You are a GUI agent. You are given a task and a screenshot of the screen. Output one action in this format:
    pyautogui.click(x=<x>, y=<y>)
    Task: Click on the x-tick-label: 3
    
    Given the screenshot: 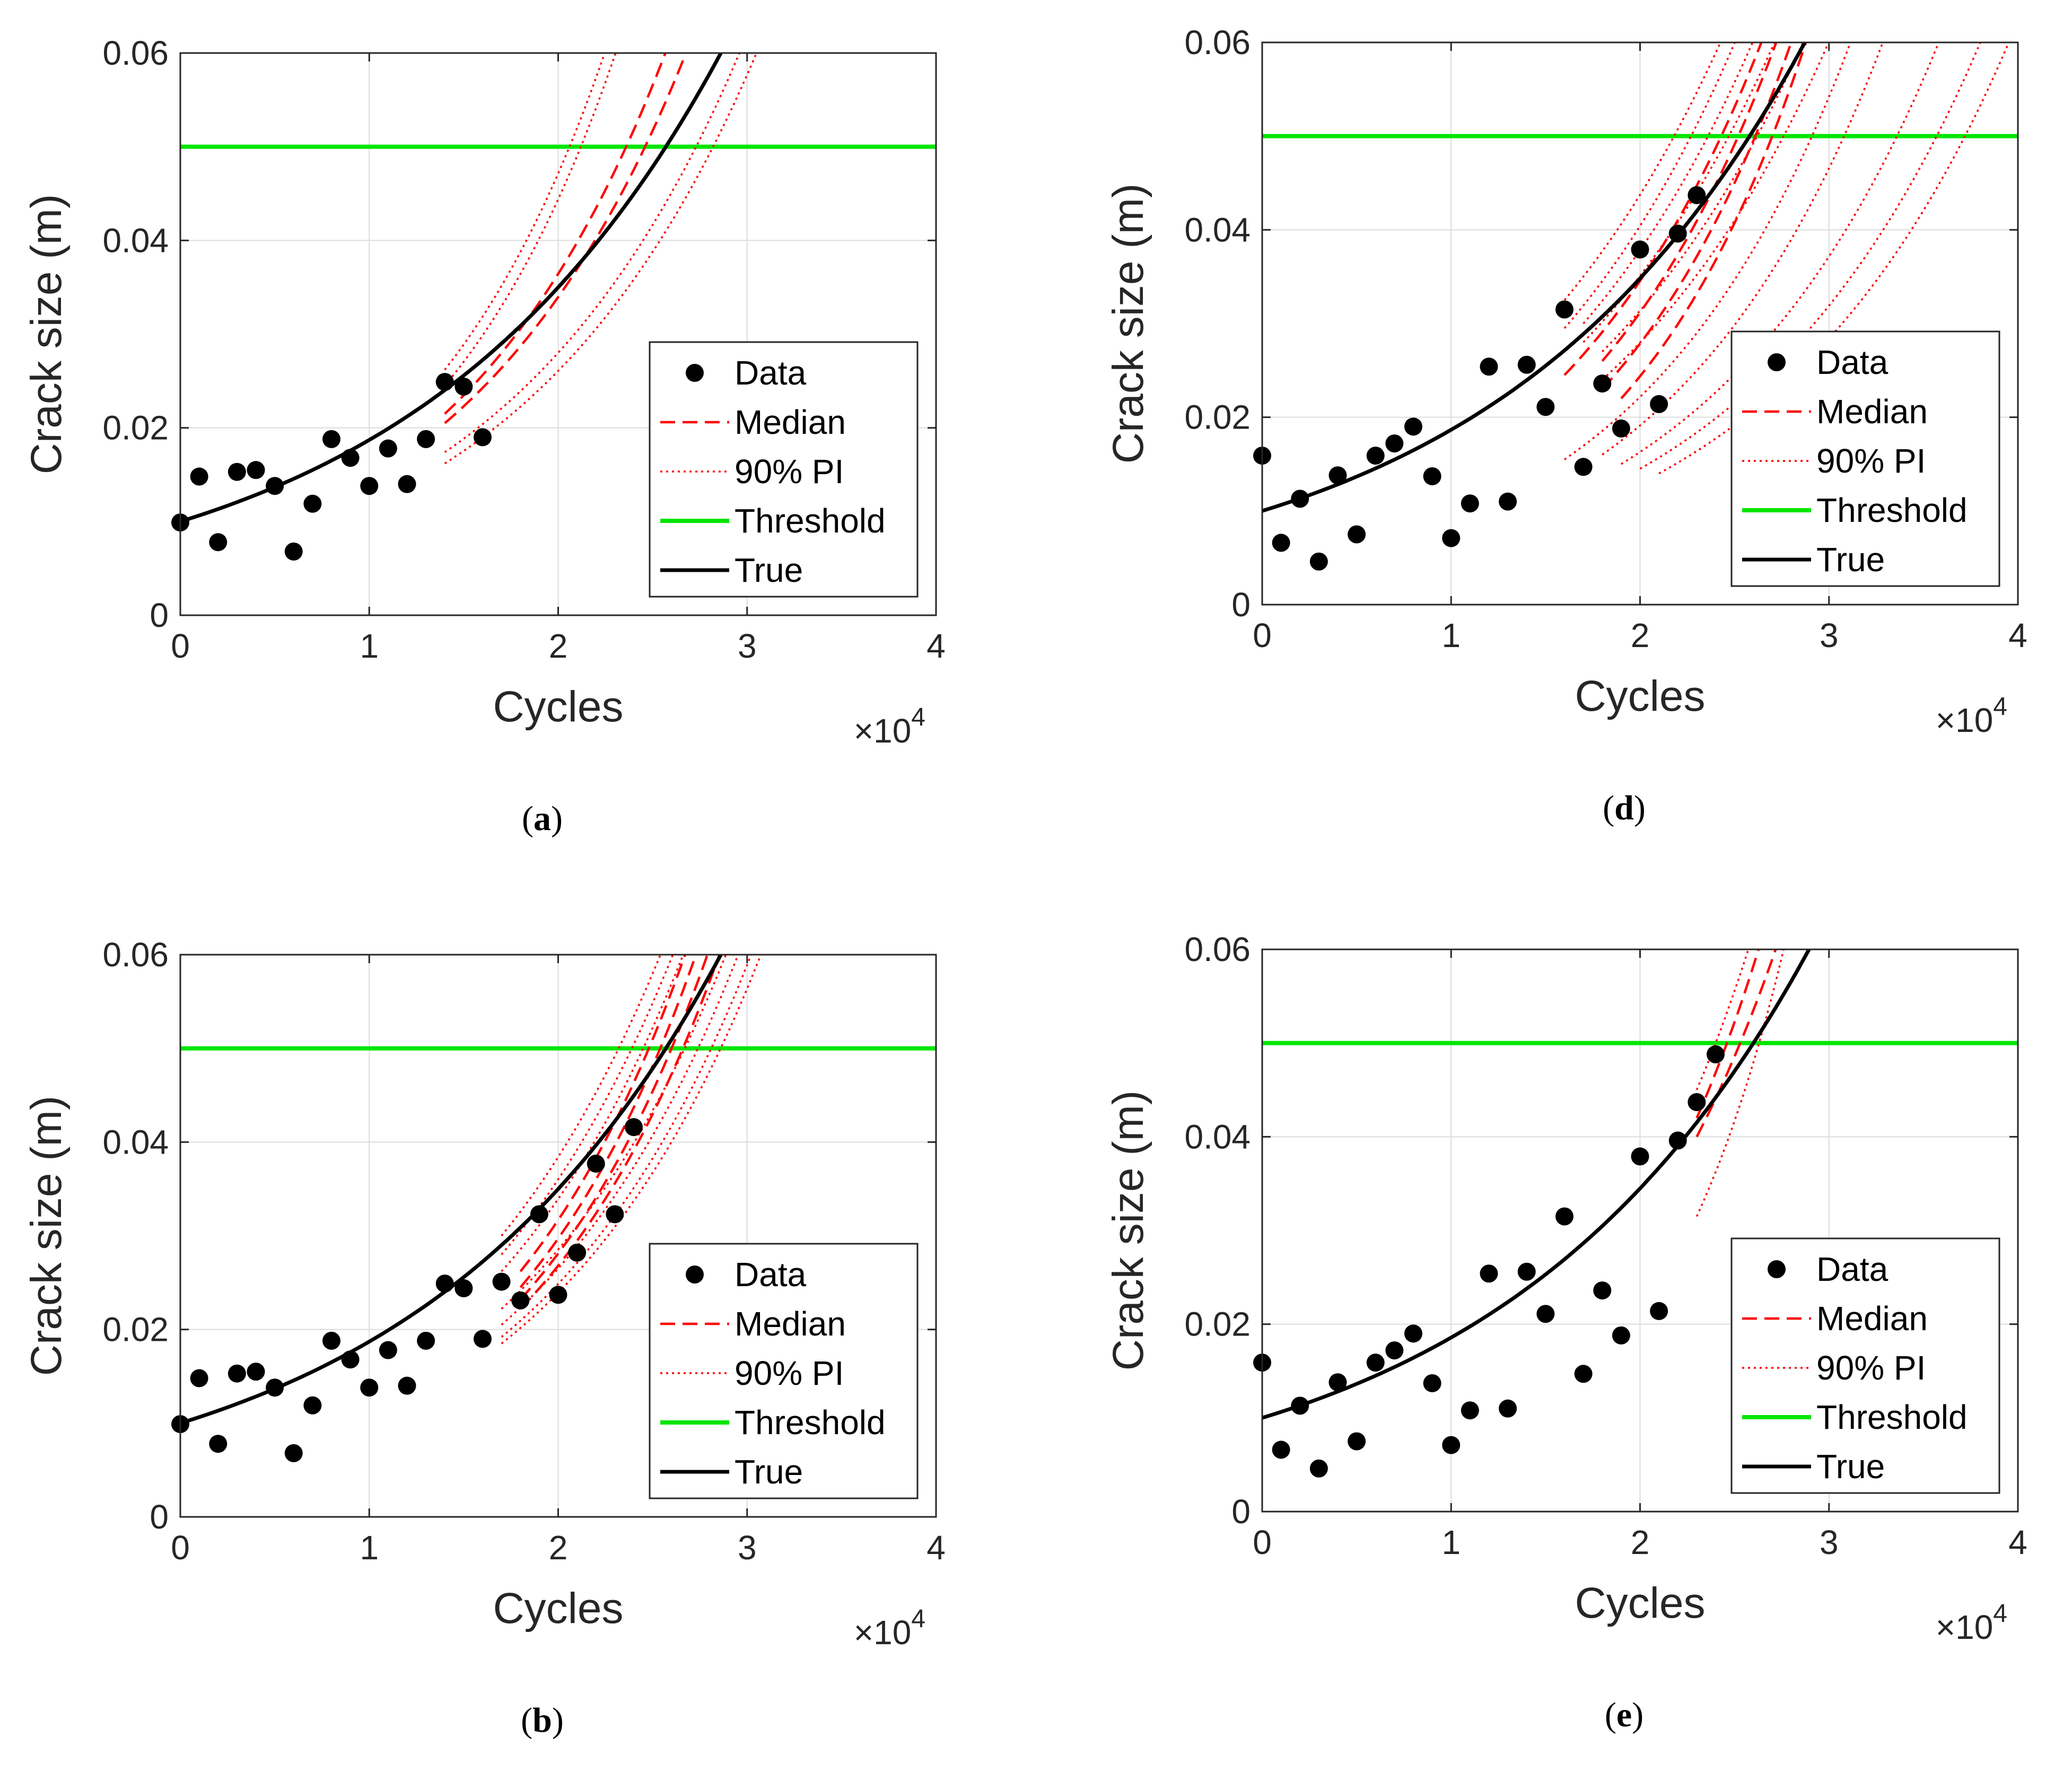 What is the action you would take?
    pyautogui.click(x=747, y=646)
    